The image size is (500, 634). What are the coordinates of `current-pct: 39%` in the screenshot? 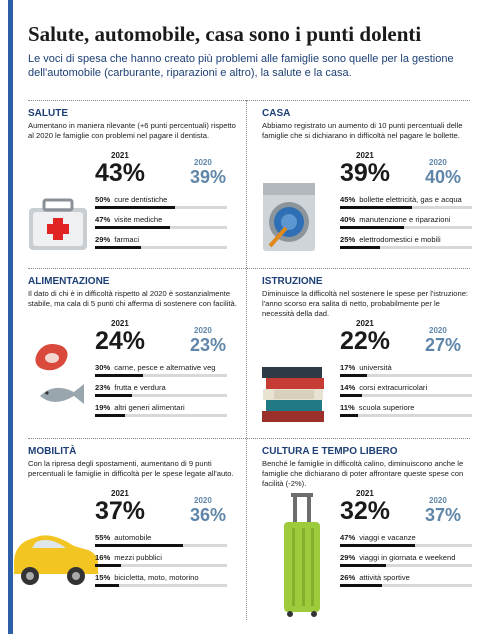 It's located at (365, 173).